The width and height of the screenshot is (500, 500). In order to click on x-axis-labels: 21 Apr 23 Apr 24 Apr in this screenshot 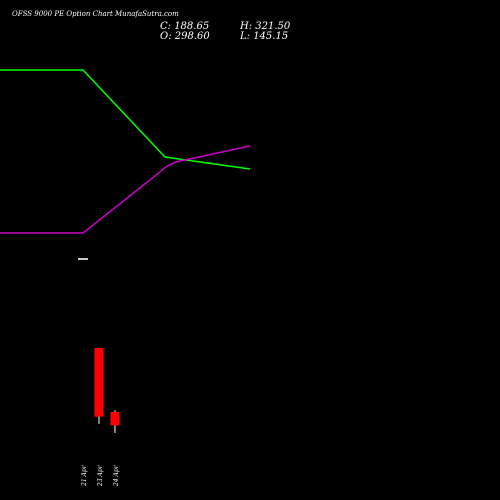, I will do `click(100, 475)`.